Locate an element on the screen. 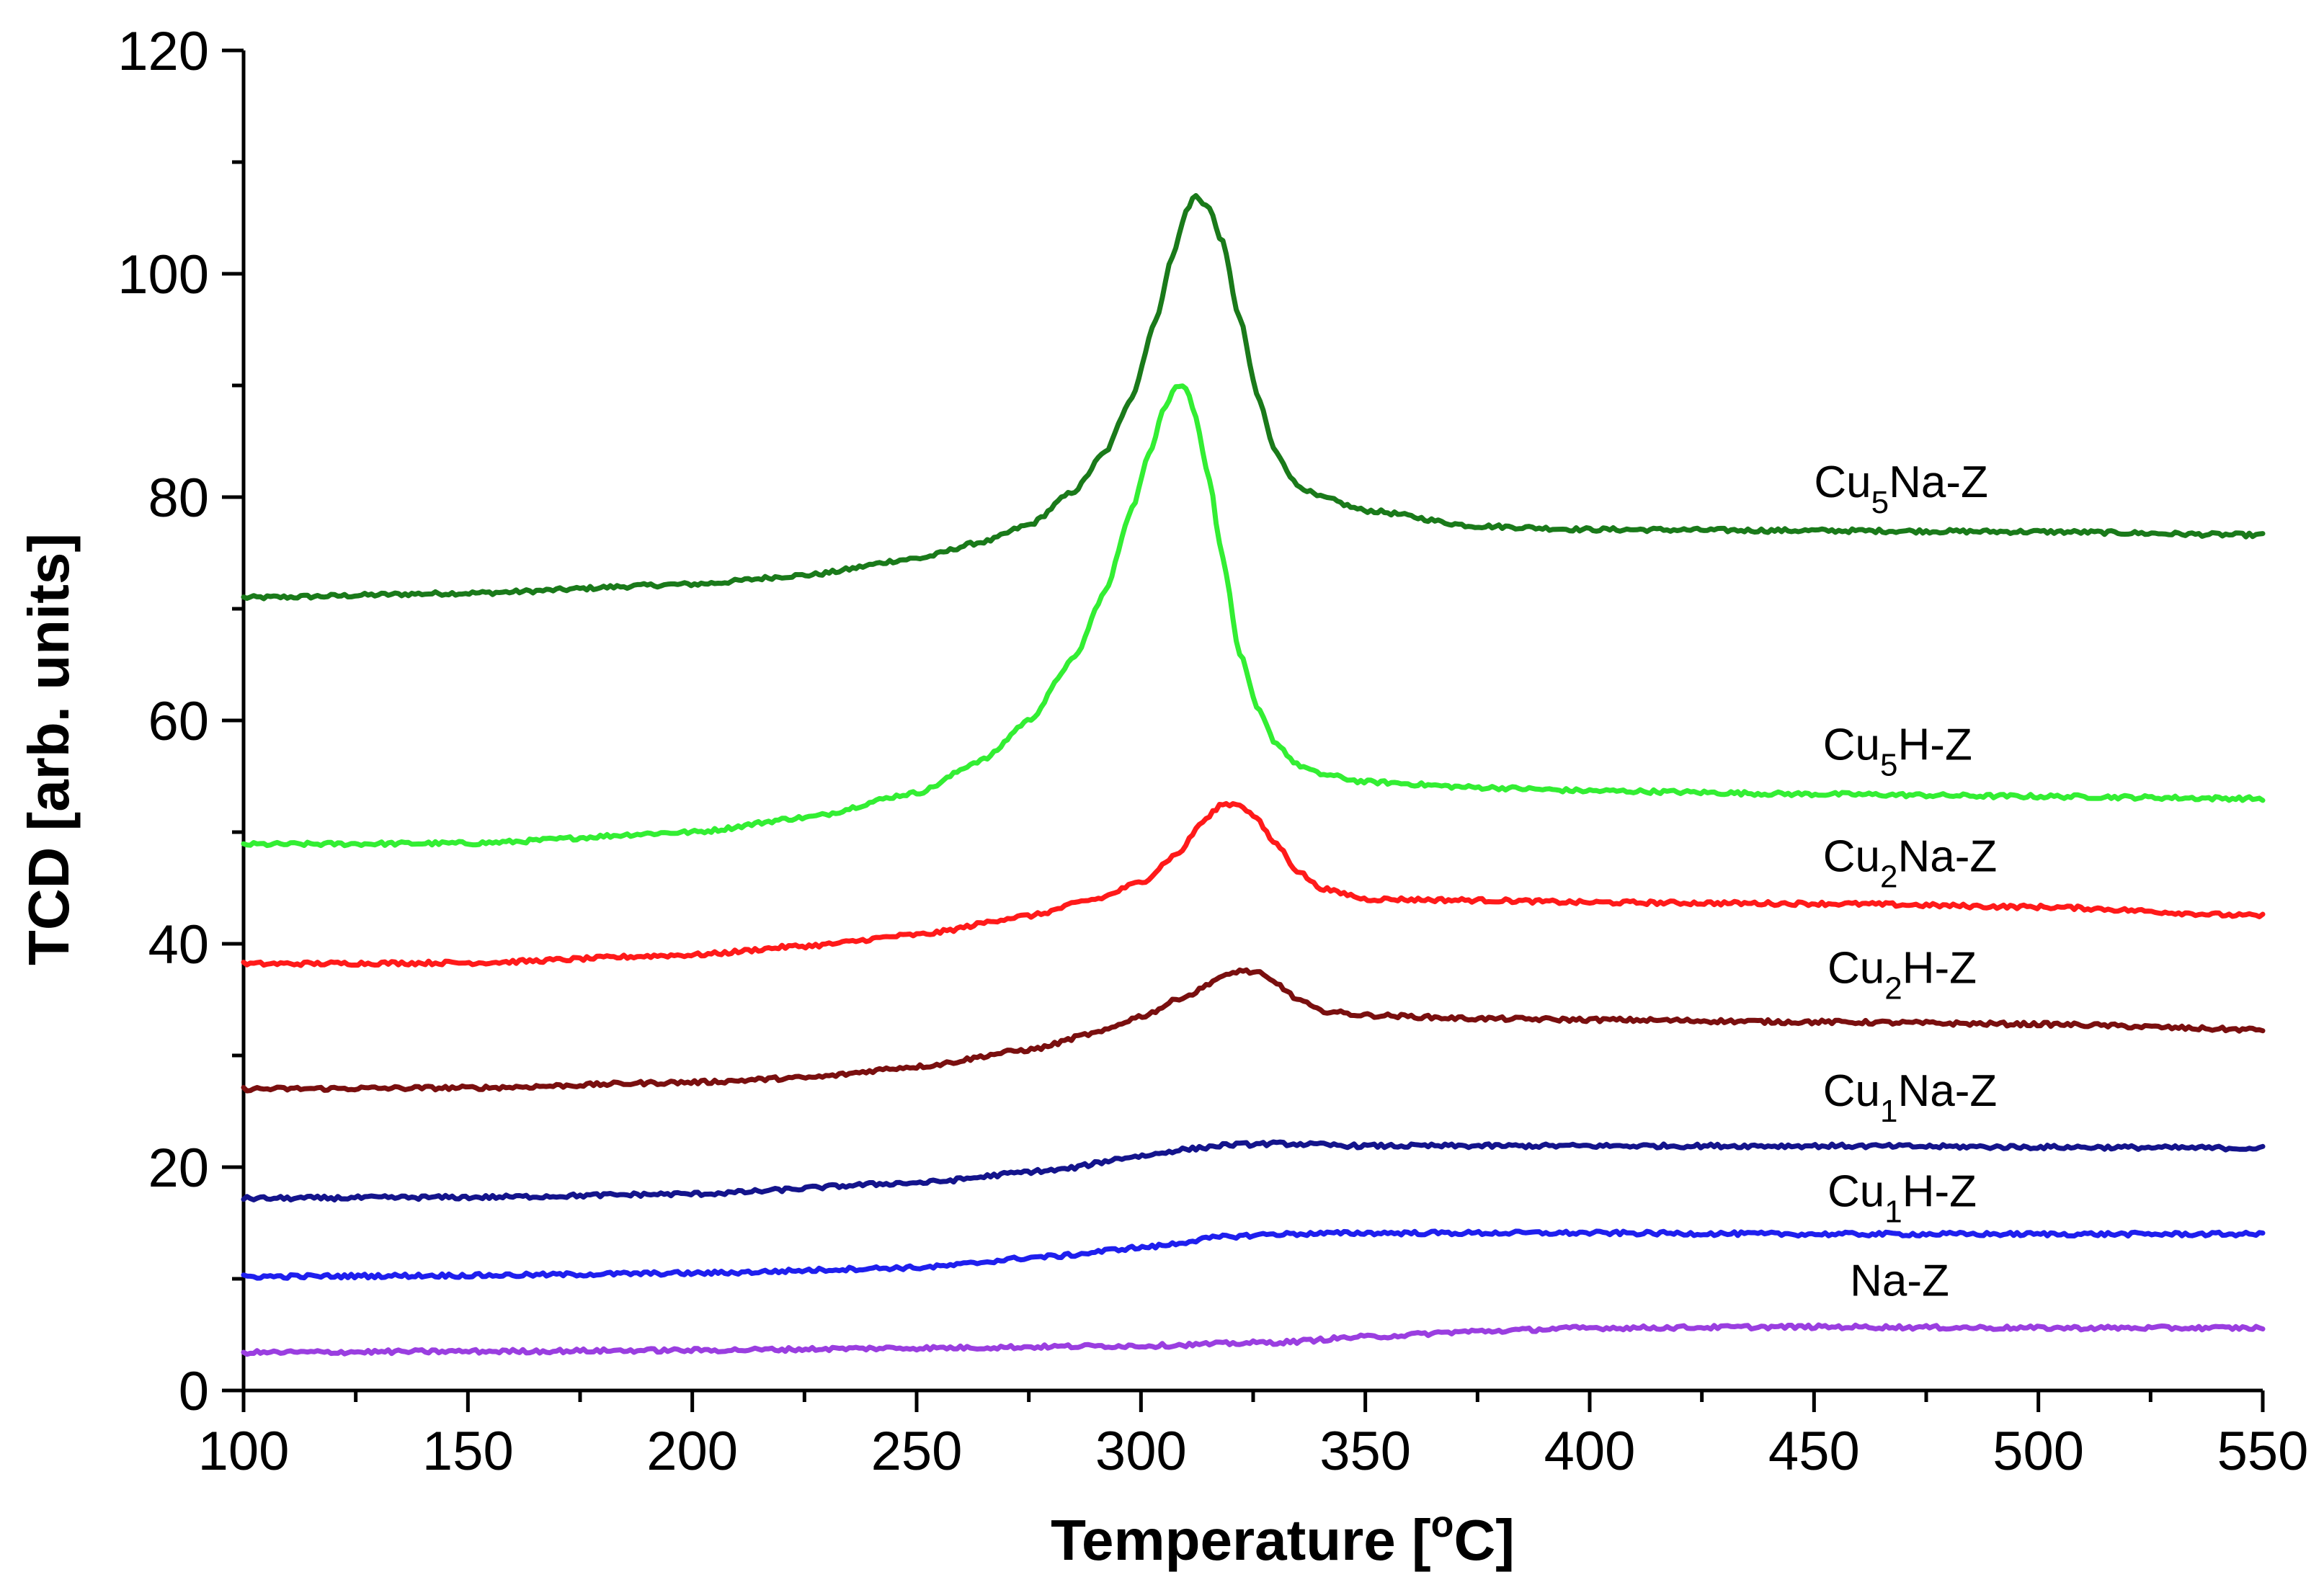 The image size is (2324, 1585). x-tick-label: 500 is located at coordinates (2038, 1451).